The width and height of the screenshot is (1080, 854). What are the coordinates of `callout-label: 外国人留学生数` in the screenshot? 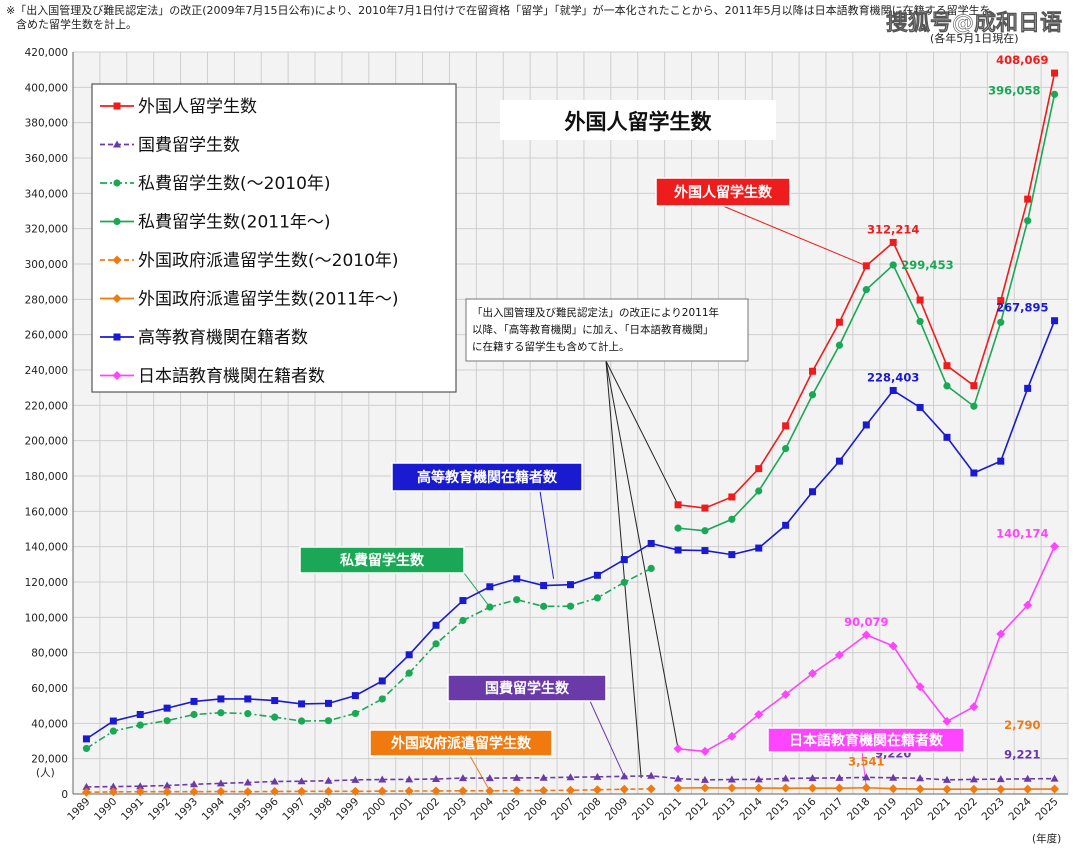 It's located at (723, 192).